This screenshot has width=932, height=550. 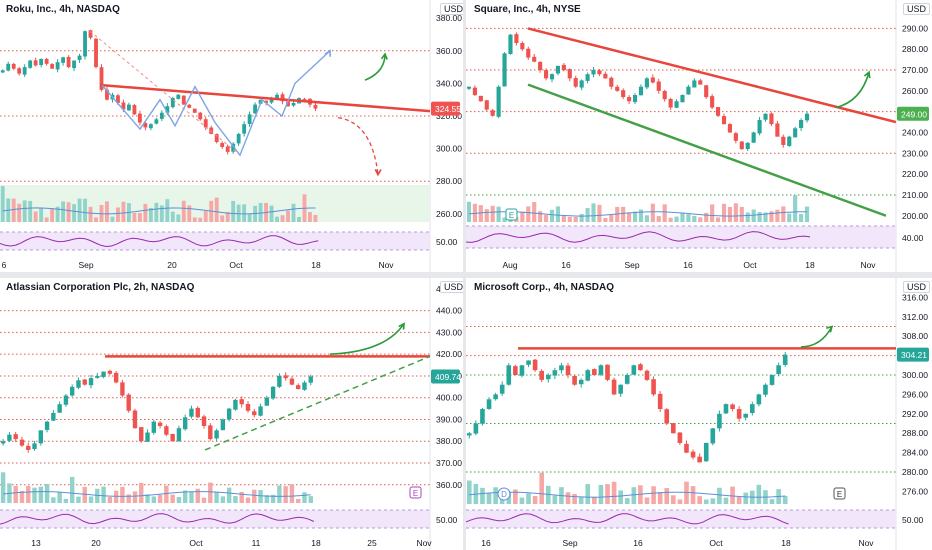 I want to click on price-tag-label: 409.74, so click(x=448, y=377).